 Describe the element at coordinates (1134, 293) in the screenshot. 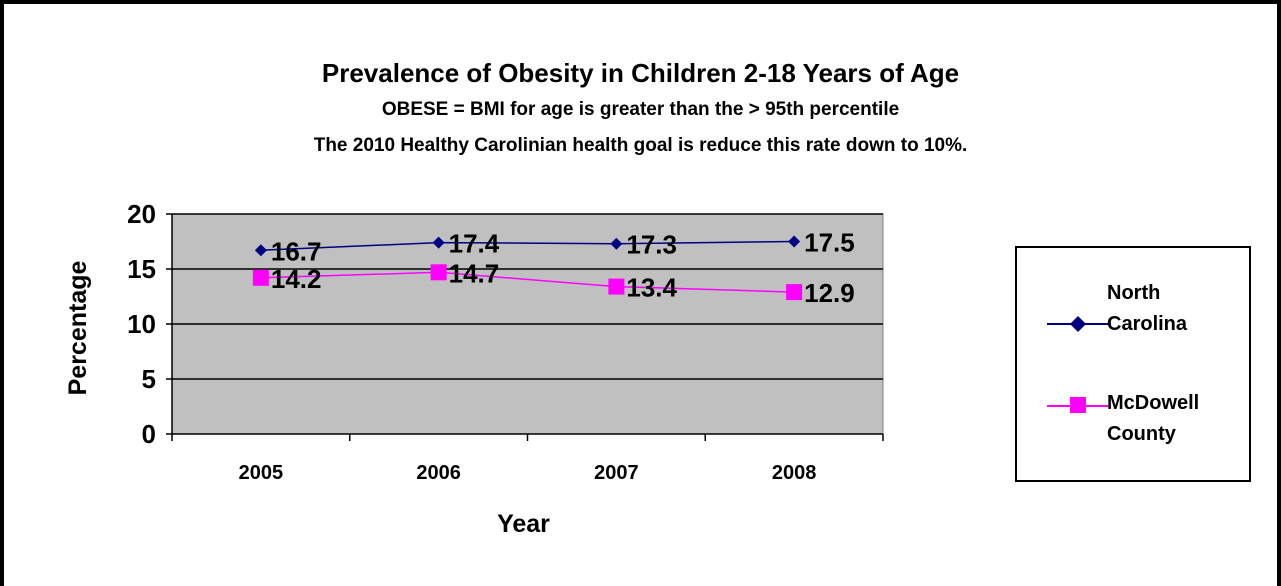

I see `legend-label-nc-line1: North` at that location.